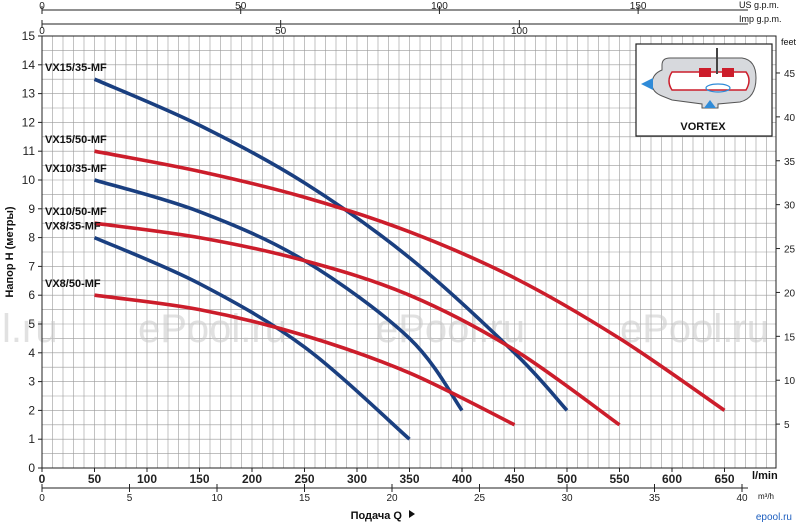 The width and height of the screenshot is (800, 524). Describe the element at coordinates (718, 88) in the screenshot. I see `vortex-swirl-icon` at that location.